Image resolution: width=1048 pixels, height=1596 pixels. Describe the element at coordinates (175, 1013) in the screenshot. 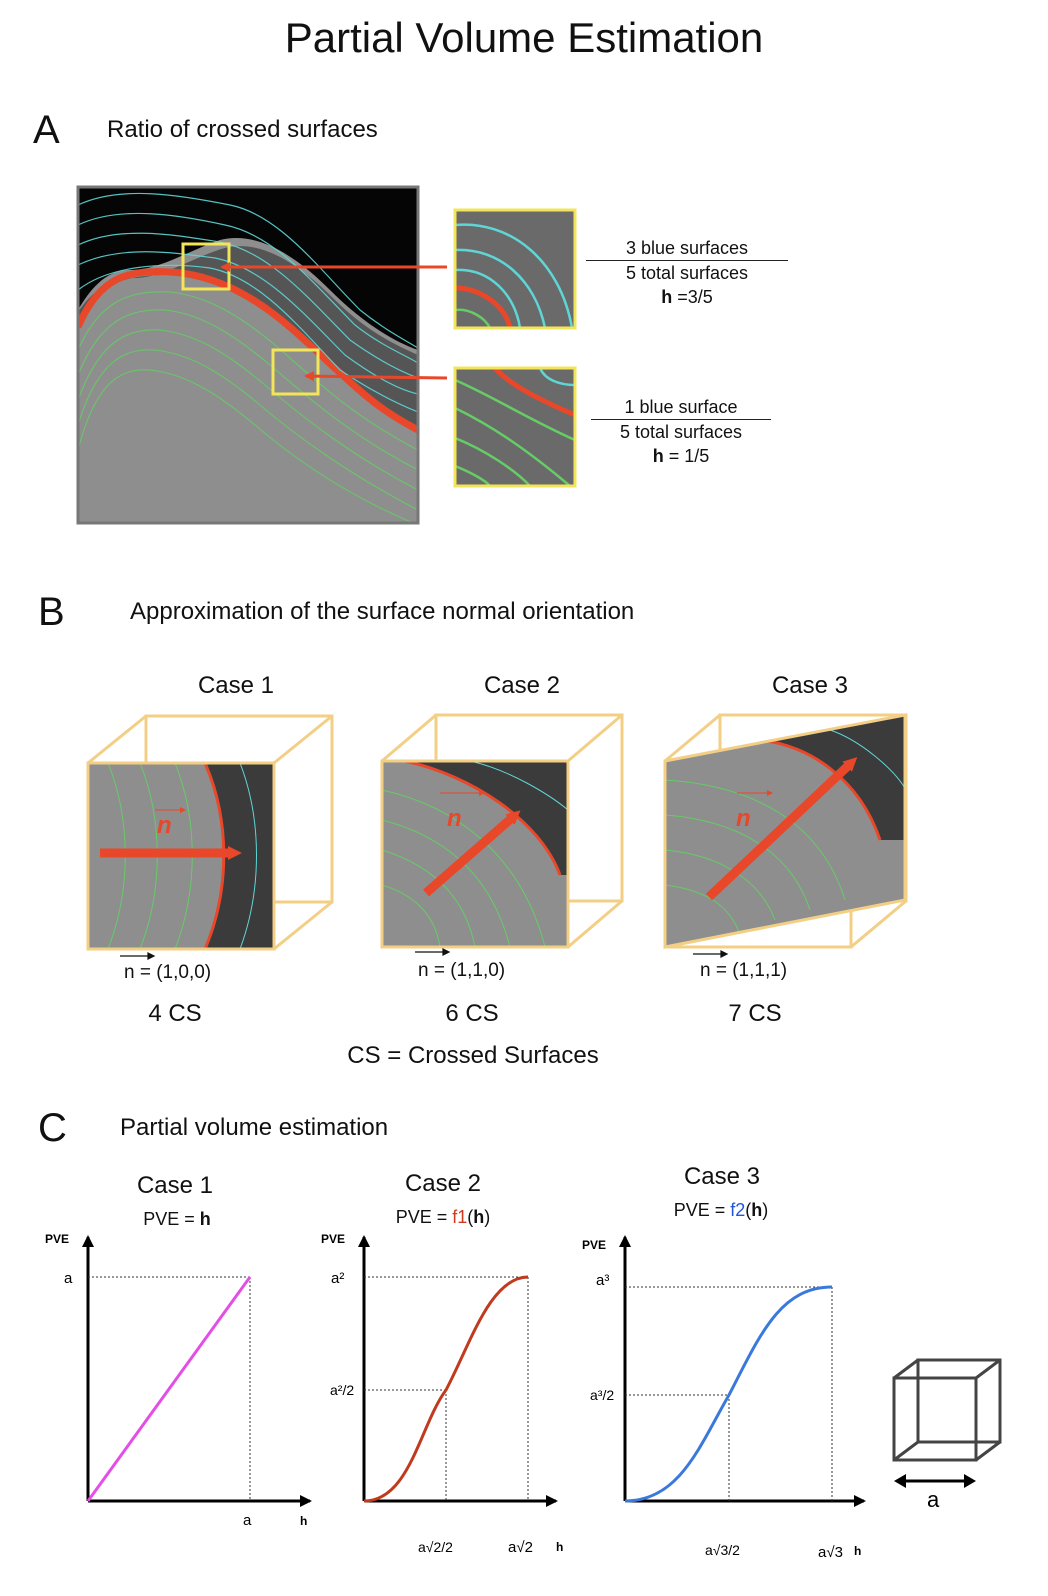

I see `cs-count-1: 4 CS` at that location.